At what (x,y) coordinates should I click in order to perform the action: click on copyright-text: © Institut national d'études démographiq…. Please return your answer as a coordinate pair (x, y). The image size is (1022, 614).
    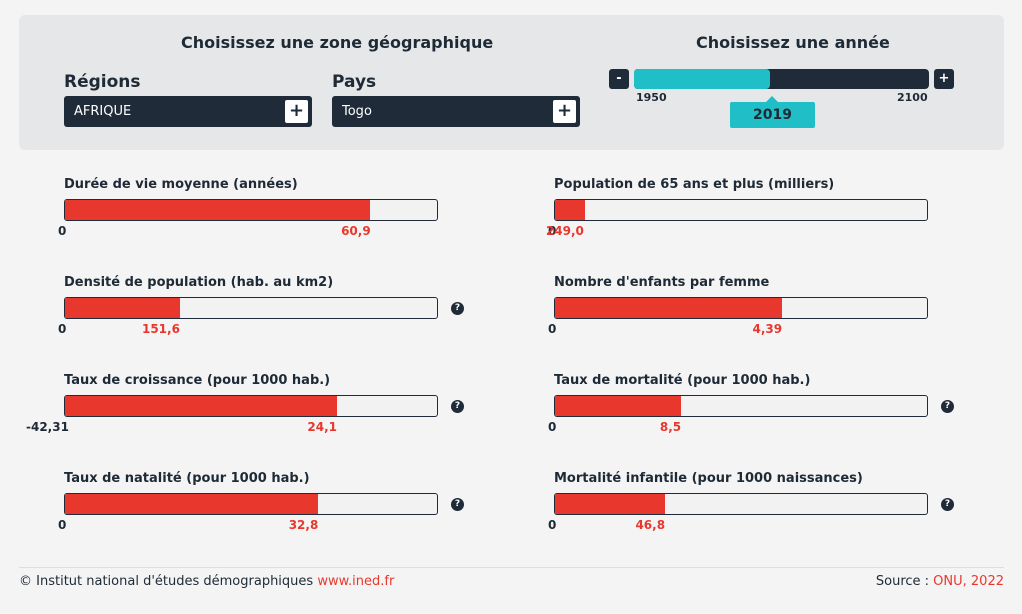
    Looking at the image, I should click on (168, 581).